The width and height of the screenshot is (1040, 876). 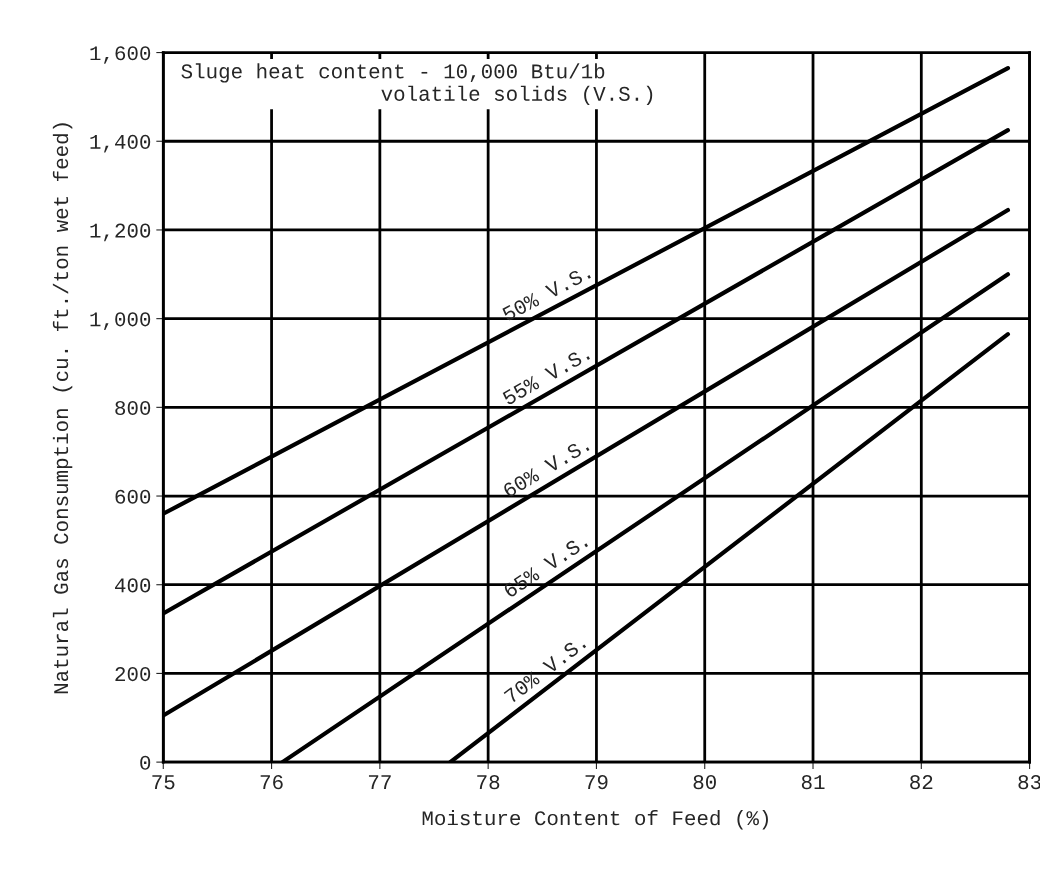 What do you see at coordinates (120, 321) in the screenshot?
I see `y-tick-label: 1,000` at bounding box center [120, 321].